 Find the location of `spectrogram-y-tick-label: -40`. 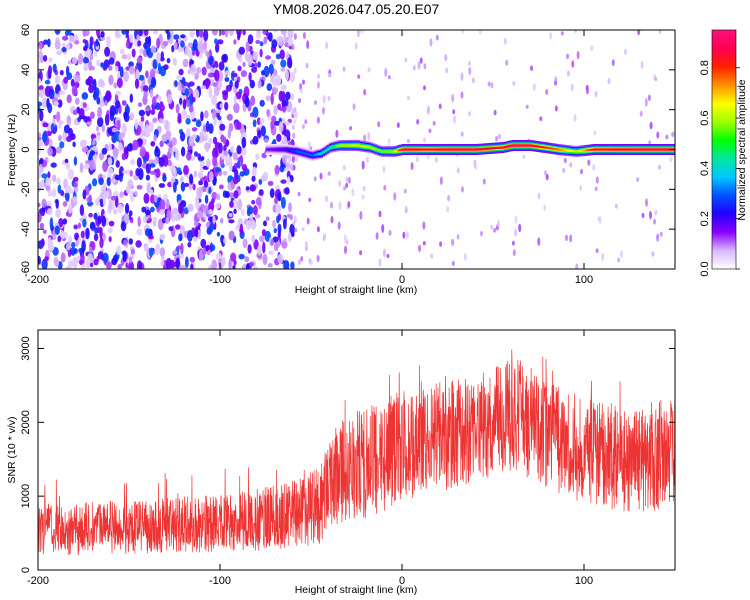

spectrogram-y-tick-label: -40 is located at coordinates (26, 229).